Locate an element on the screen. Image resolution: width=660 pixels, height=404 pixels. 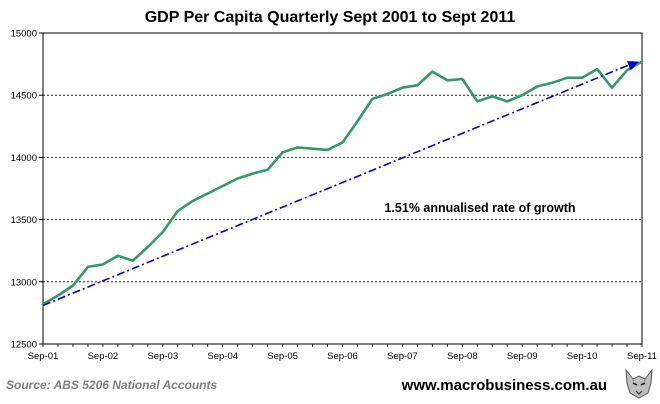
x-tick-label-Sep-09: Sep-09 is located at coordinates (522, 356).